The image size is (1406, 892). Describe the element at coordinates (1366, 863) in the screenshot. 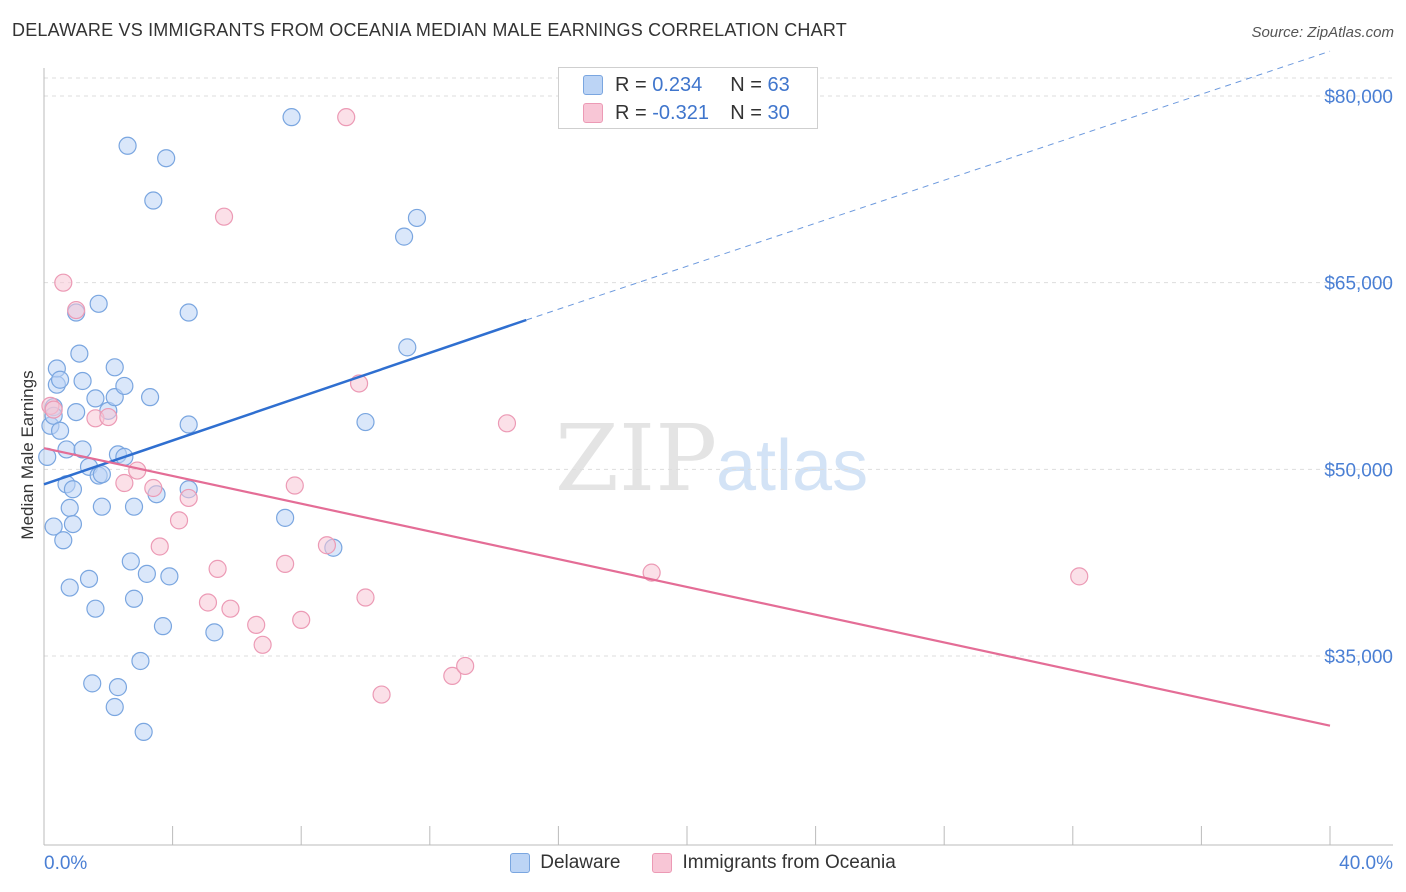

I see `x-tick-label: 40.0%` at that location.